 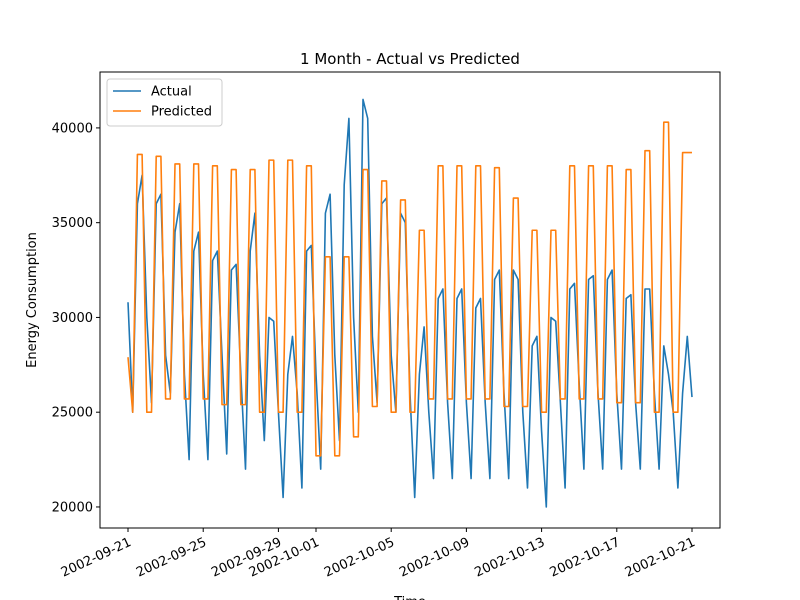 I want to click on legend-label: Actual, so click(x=171, y=92).